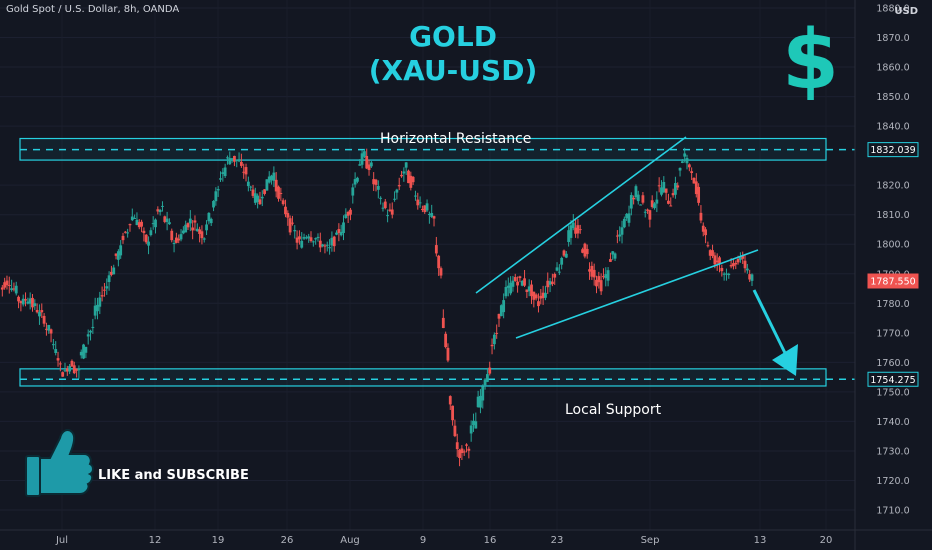 The width and height of the screenshot is (932, 550). I want to click on x-tick-label: 13, so click(760, 540).